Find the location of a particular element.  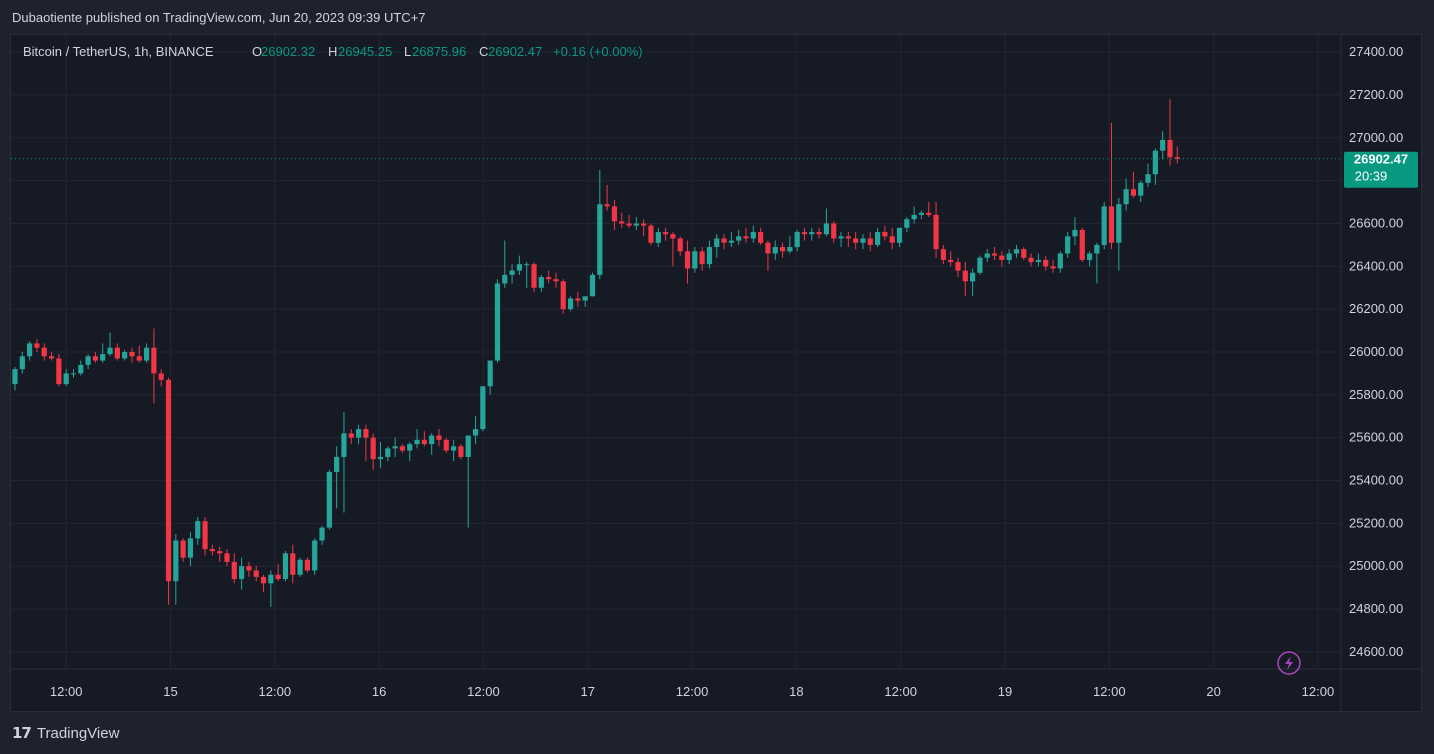

price-tick-label: 24800.00 is located at coordinates (1376, 608).